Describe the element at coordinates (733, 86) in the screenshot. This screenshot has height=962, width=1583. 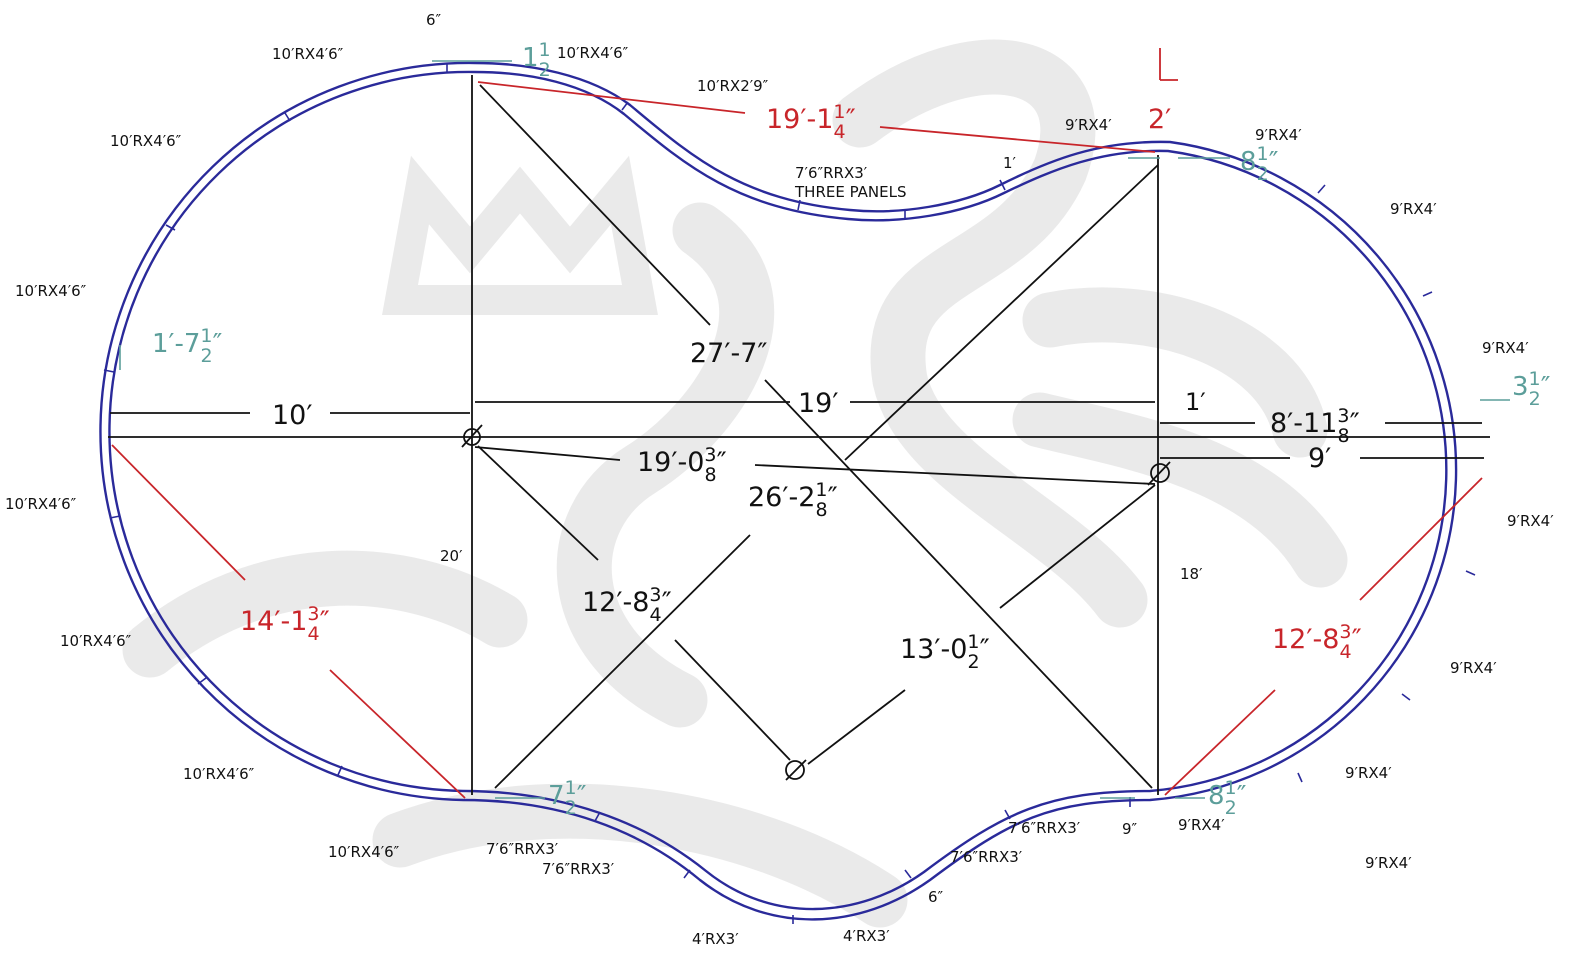
I see `panel-label: 10′RX2′9″` at that location.